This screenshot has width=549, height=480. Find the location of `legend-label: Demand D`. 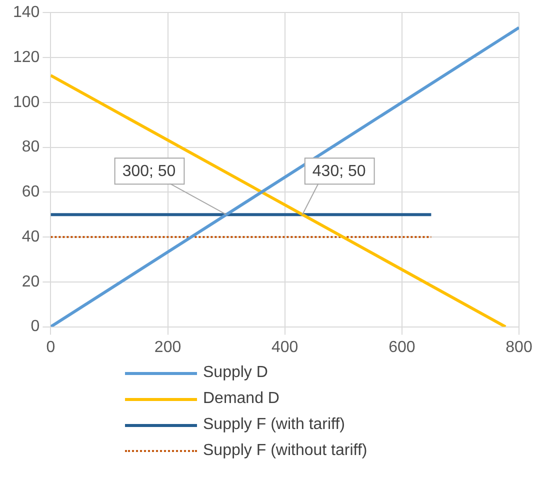

legend-label: Demand D is located at coordinates (241, 399).